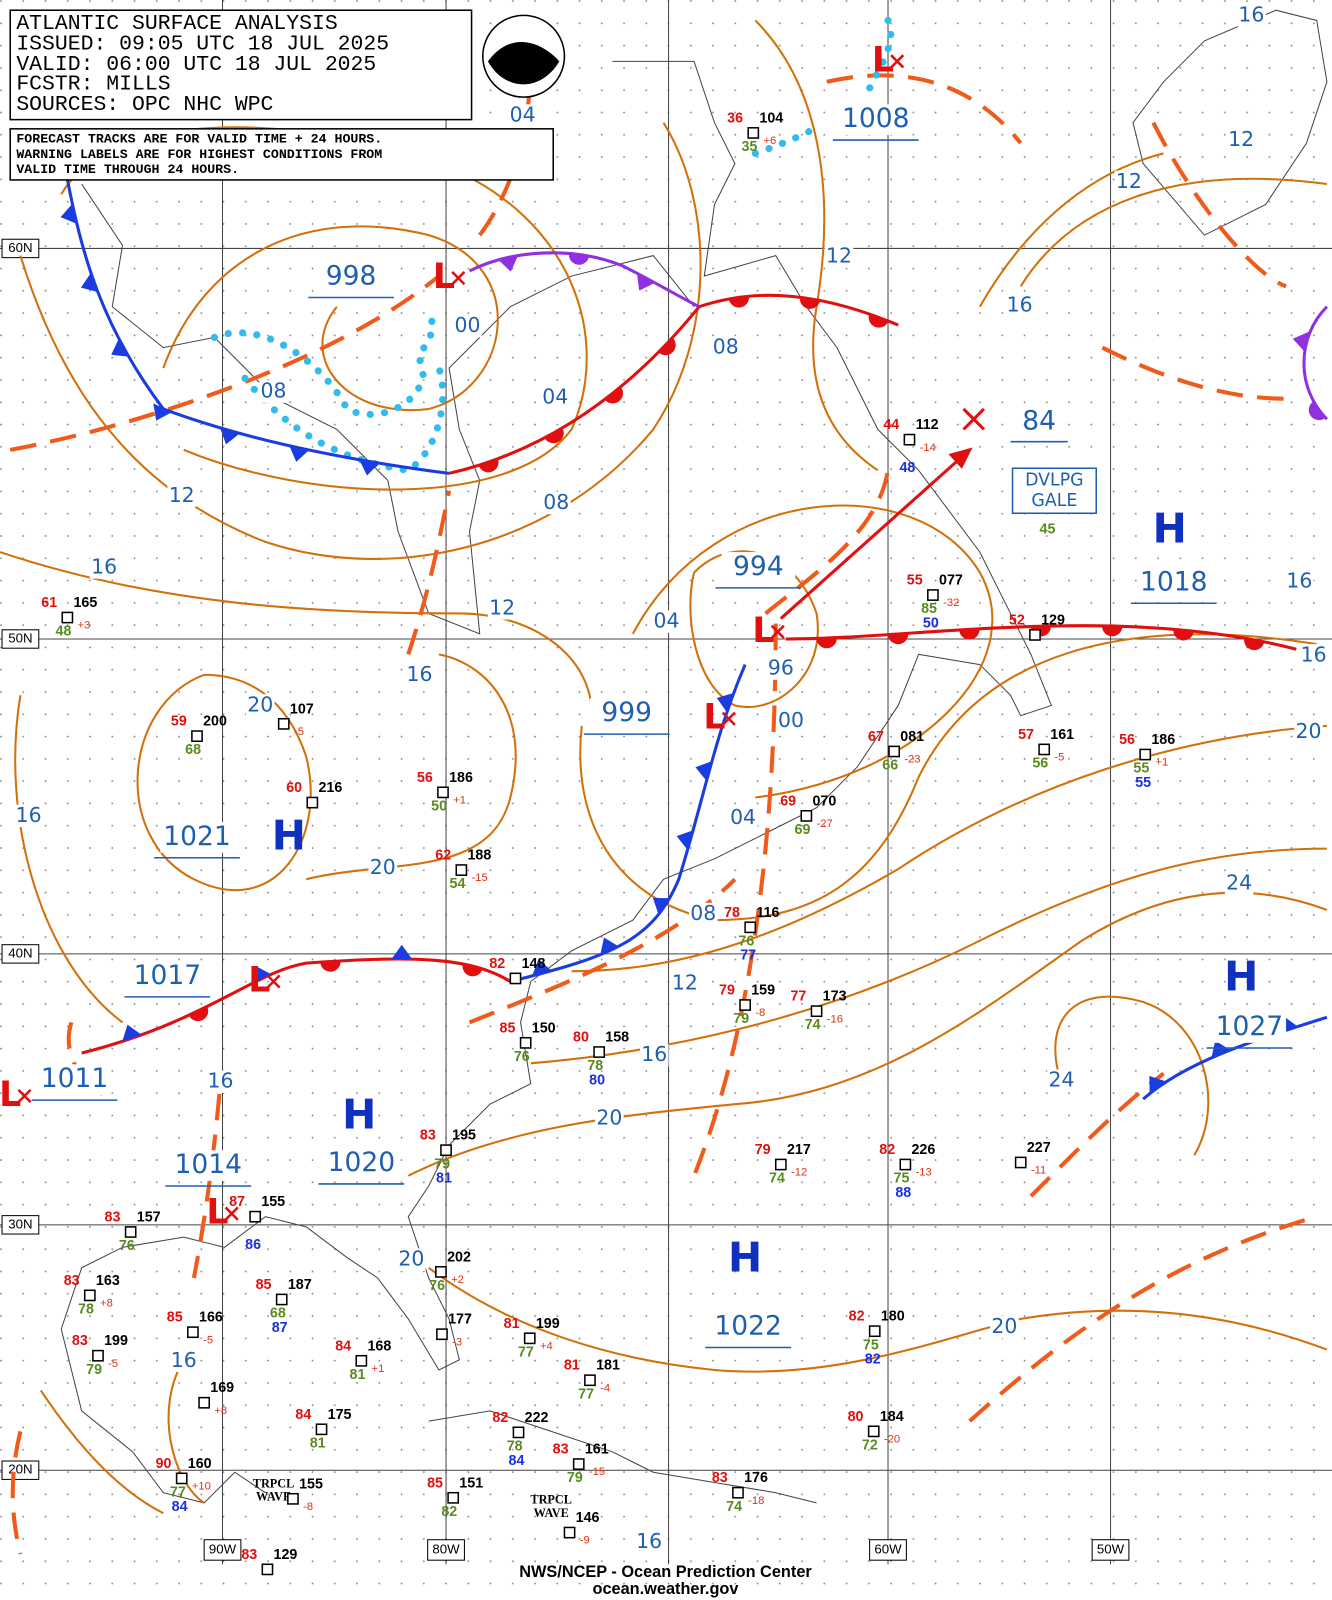 The height and width of the screenshot is (1600, 1332). Describe the element at coordinates (94, 1370) in the screenshot. I see `station-dew: 79` at that location.